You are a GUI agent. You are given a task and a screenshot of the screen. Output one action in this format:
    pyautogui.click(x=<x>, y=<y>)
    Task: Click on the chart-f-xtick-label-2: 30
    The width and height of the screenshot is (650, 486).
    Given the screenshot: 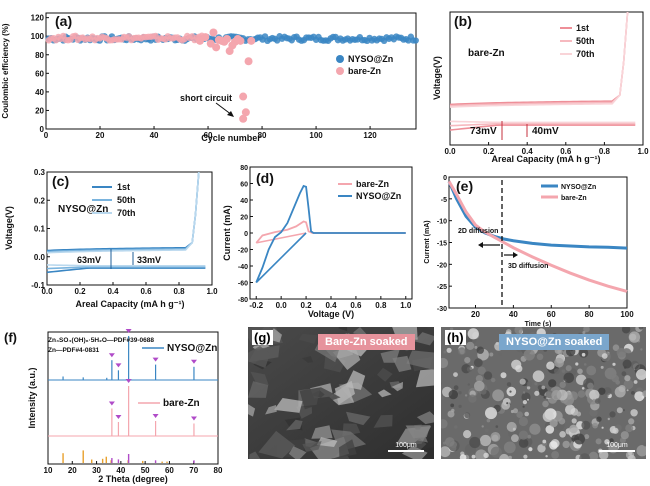 What is the action you would take?
    pyautogui.click(x=96, y=470)
    